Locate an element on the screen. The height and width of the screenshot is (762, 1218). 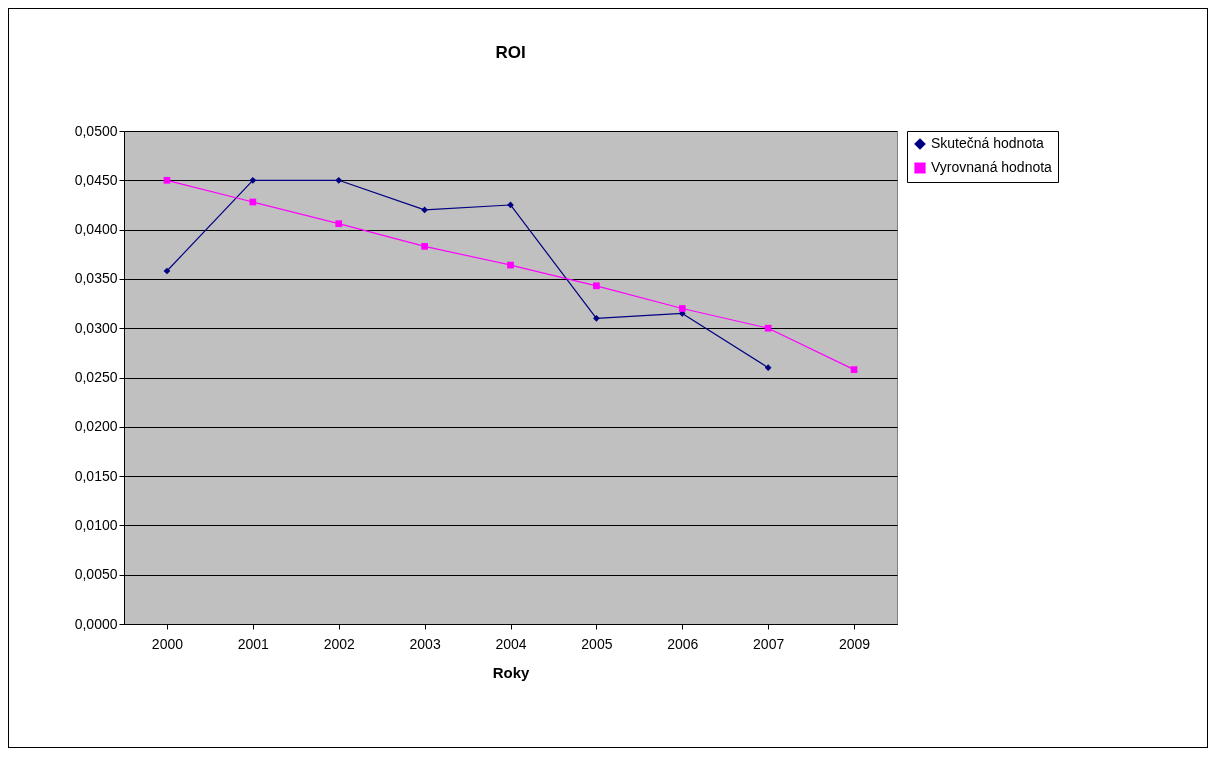
y-tick-label: 0,0400 is located at coordinates (96, 229).